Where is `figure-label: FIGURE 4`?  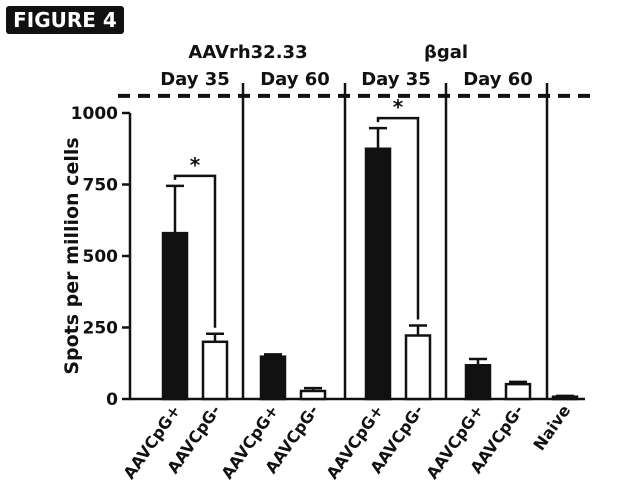 figure-label: FIGURE 4 is located at coordinates (65, 20).